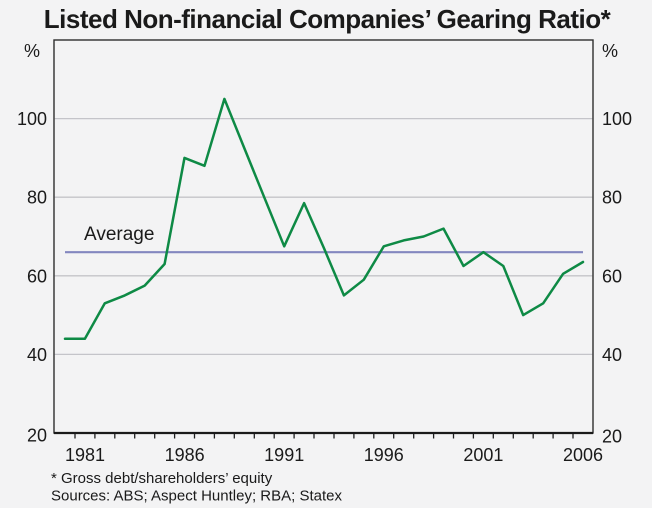 This screenshot has height=508, width=652. What do you see at coordinates (185, 455) in the screenshot?
I see `x-tick-label: 1986` at bounding box center [185, 455].